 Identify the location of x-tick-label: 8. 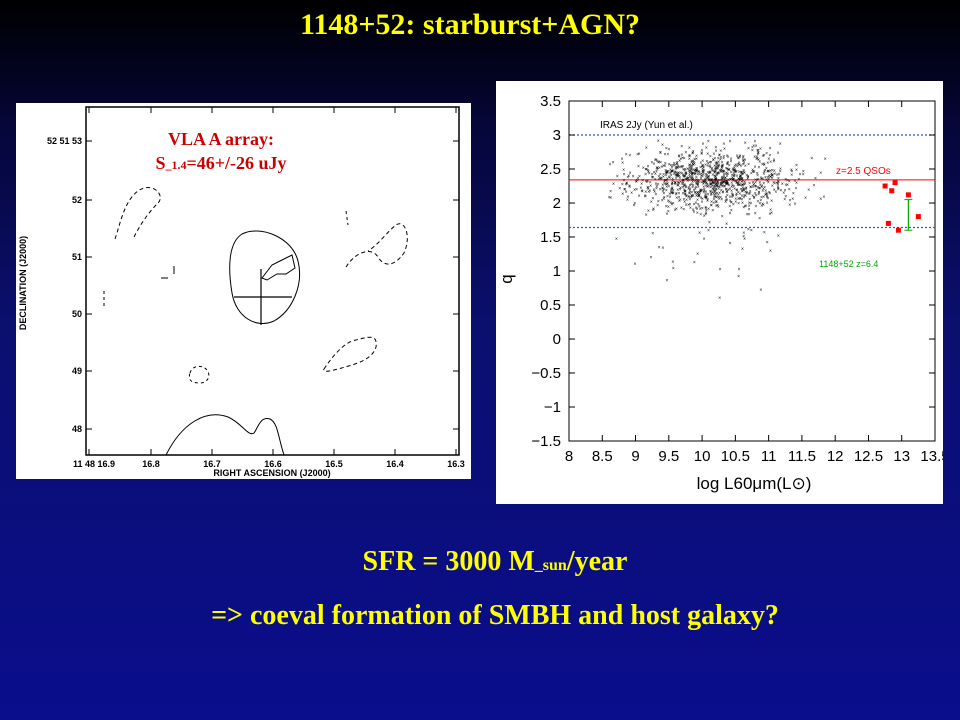
(569, 456).